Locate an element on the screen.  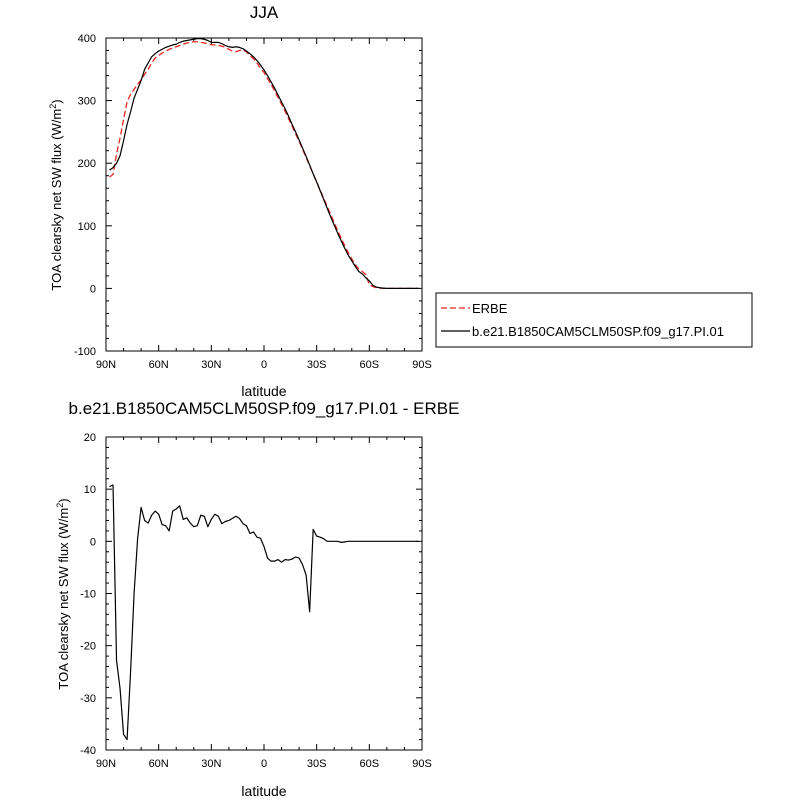
bottom-ytick-label: -40 is located at coordinates (88, 751).